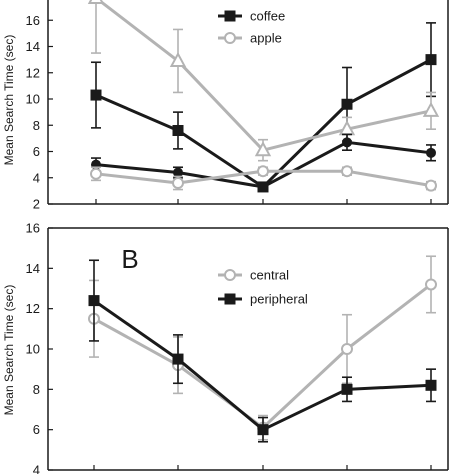  What do you see at coordinates (279, 299) in the screenshot?
I see `legend-label: peripheral` at bounding box center [279, 299].